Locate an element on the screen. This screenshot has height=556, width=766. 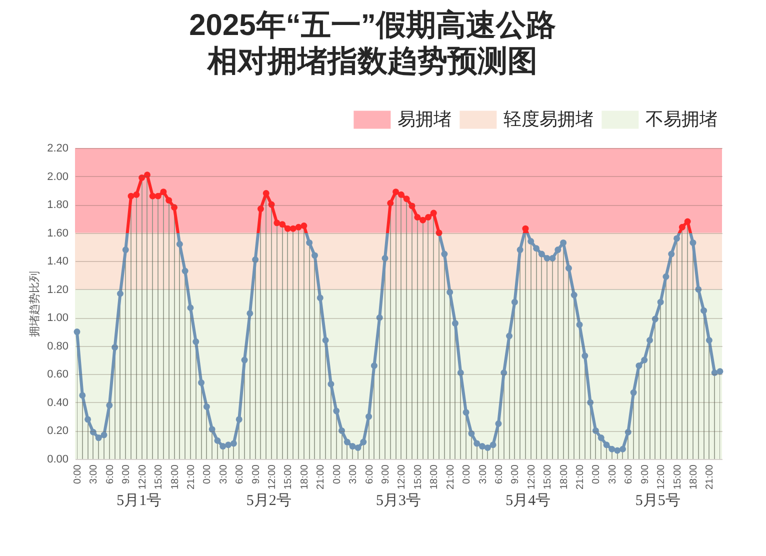
legend-label: 不易拥堵 is located at coordinates (682, 118).